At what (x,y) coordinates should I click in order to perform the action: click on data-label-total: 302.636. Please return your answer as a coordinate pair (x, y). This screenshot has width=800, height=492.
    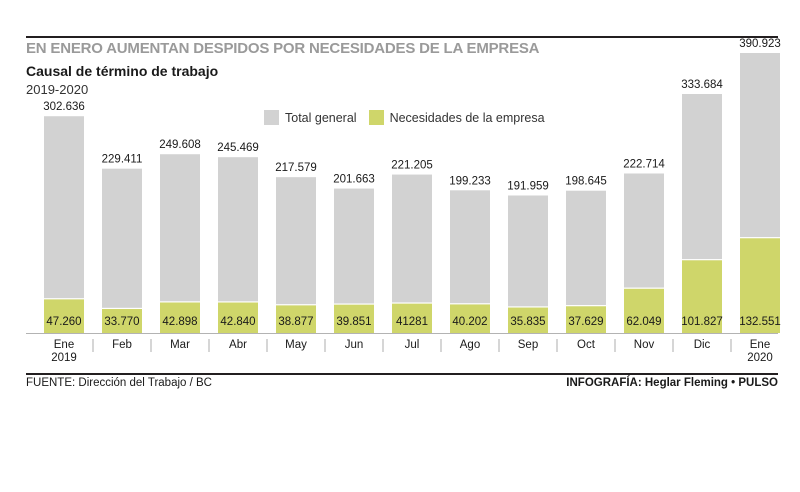
    Looking at the image, I should click on (64, 107).